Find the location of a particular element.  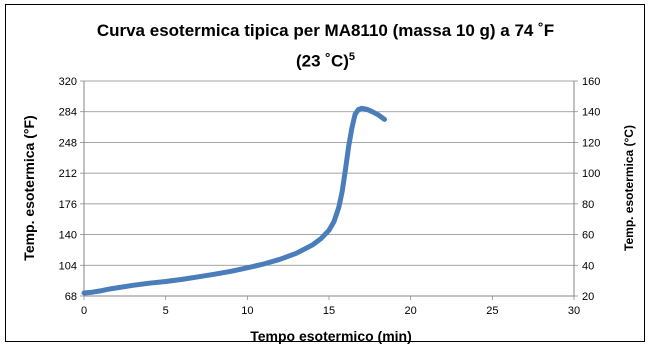

x-tick-label: 5 is located at coordinates (166, 311).